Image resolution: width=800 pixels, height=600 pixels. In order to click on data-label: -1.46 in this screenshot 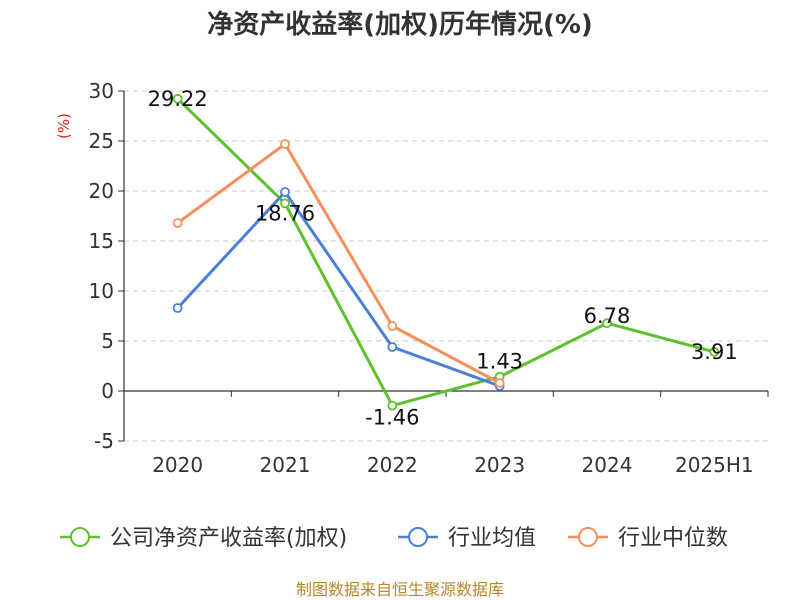, I will do `click(392, 418)`.